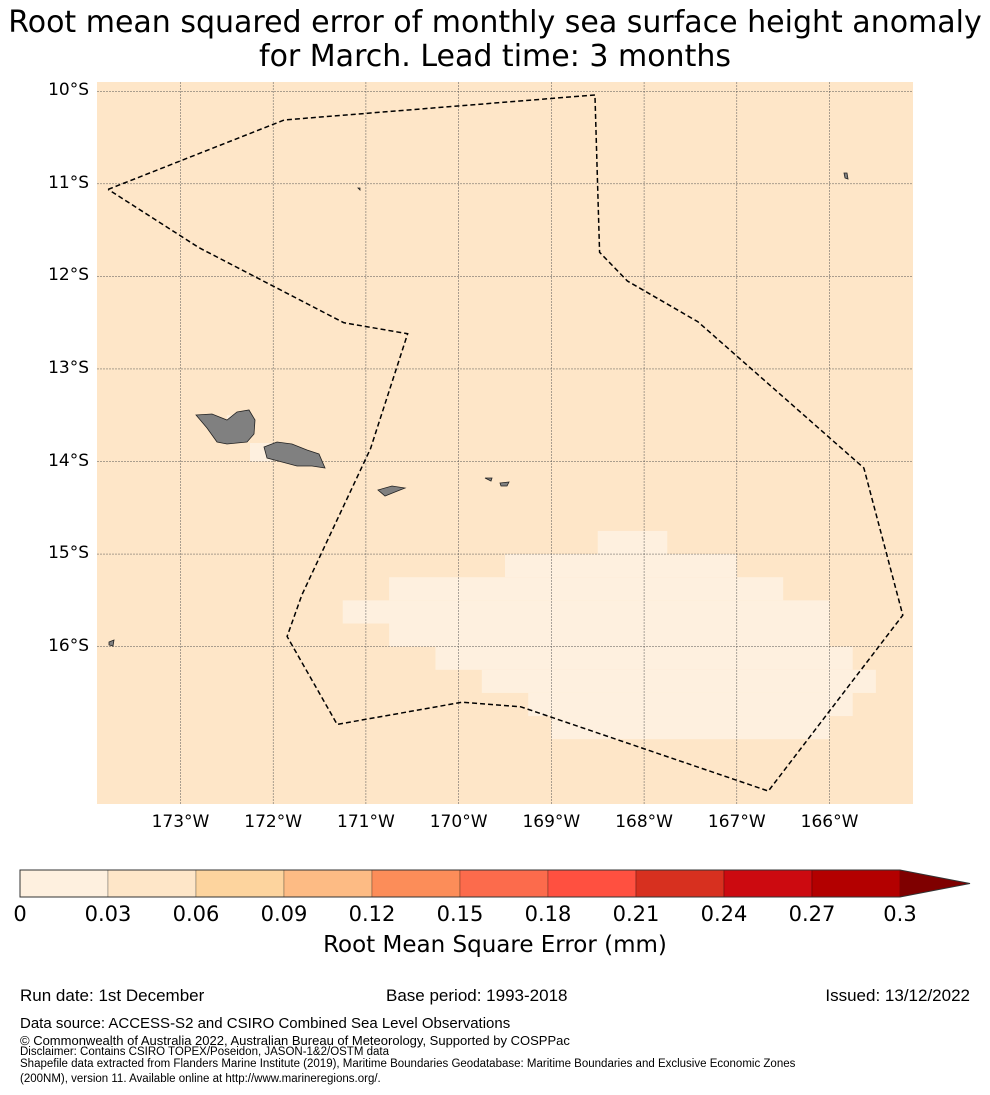  I want to click on lon-tick-label: 168°W, so click(644, 822).